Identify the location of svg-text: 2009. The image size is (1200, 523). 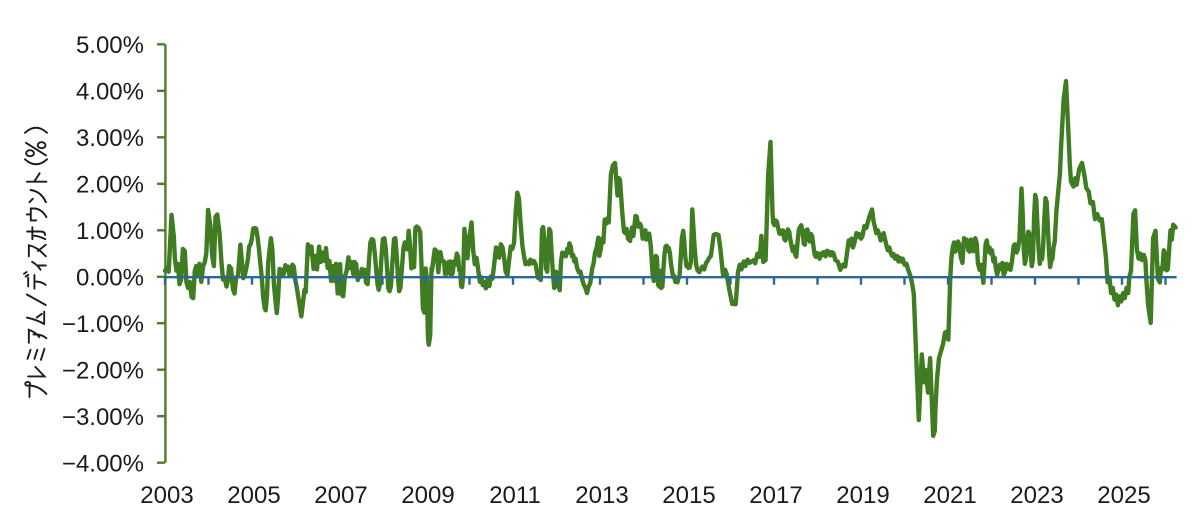
(427, 495).